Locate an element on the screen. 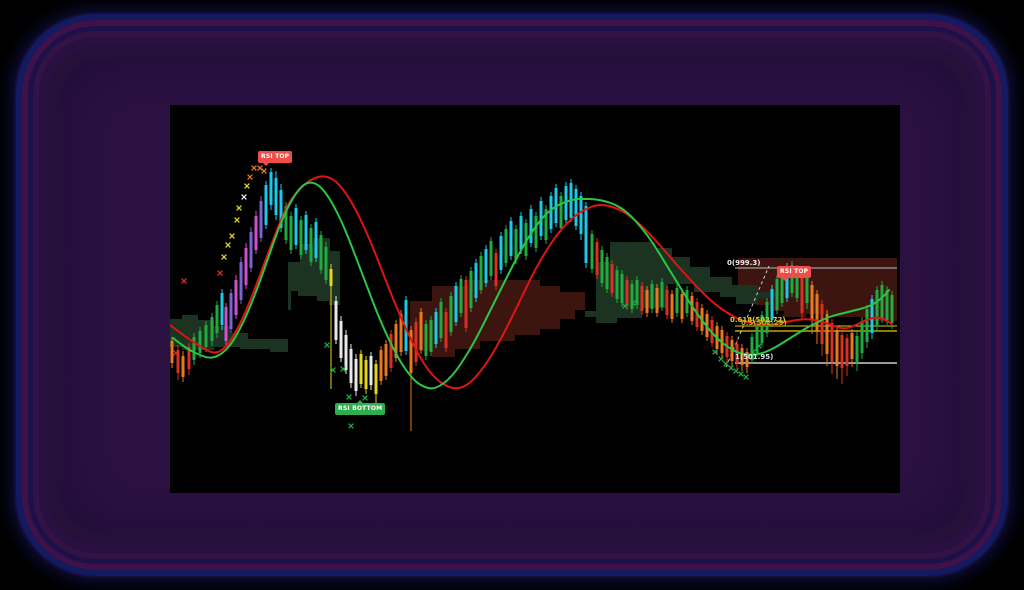  fib-label-3: 1(501.95) is located at coordinates (754, 357).